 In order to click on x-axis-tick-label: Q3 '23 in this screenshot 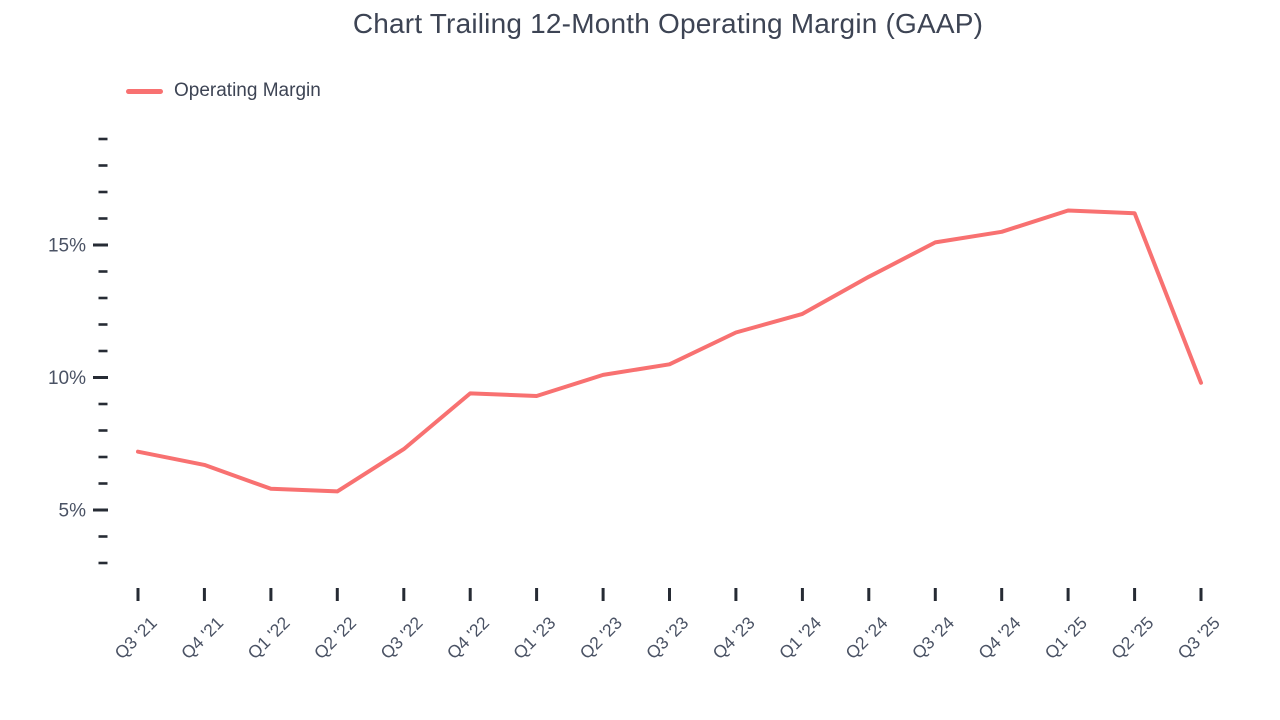, I will do `click(667, 638)`.